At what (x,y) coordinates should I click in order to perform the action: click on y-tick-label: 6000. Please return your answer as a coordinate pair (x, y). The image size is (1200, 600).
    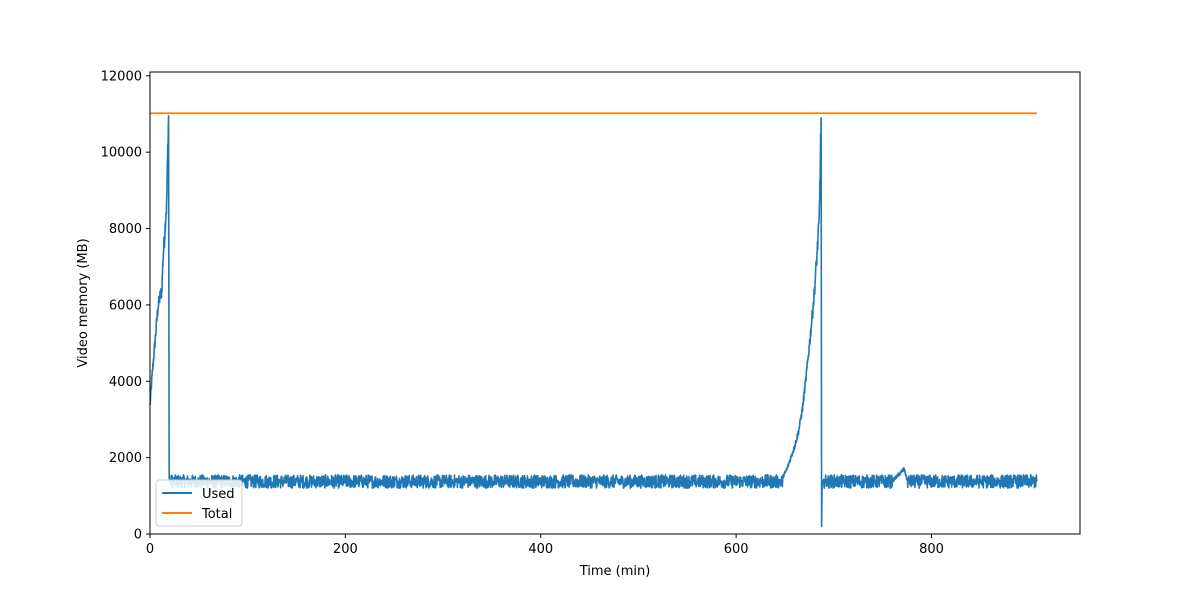
    Looking at the image, I should click on (125, 305).